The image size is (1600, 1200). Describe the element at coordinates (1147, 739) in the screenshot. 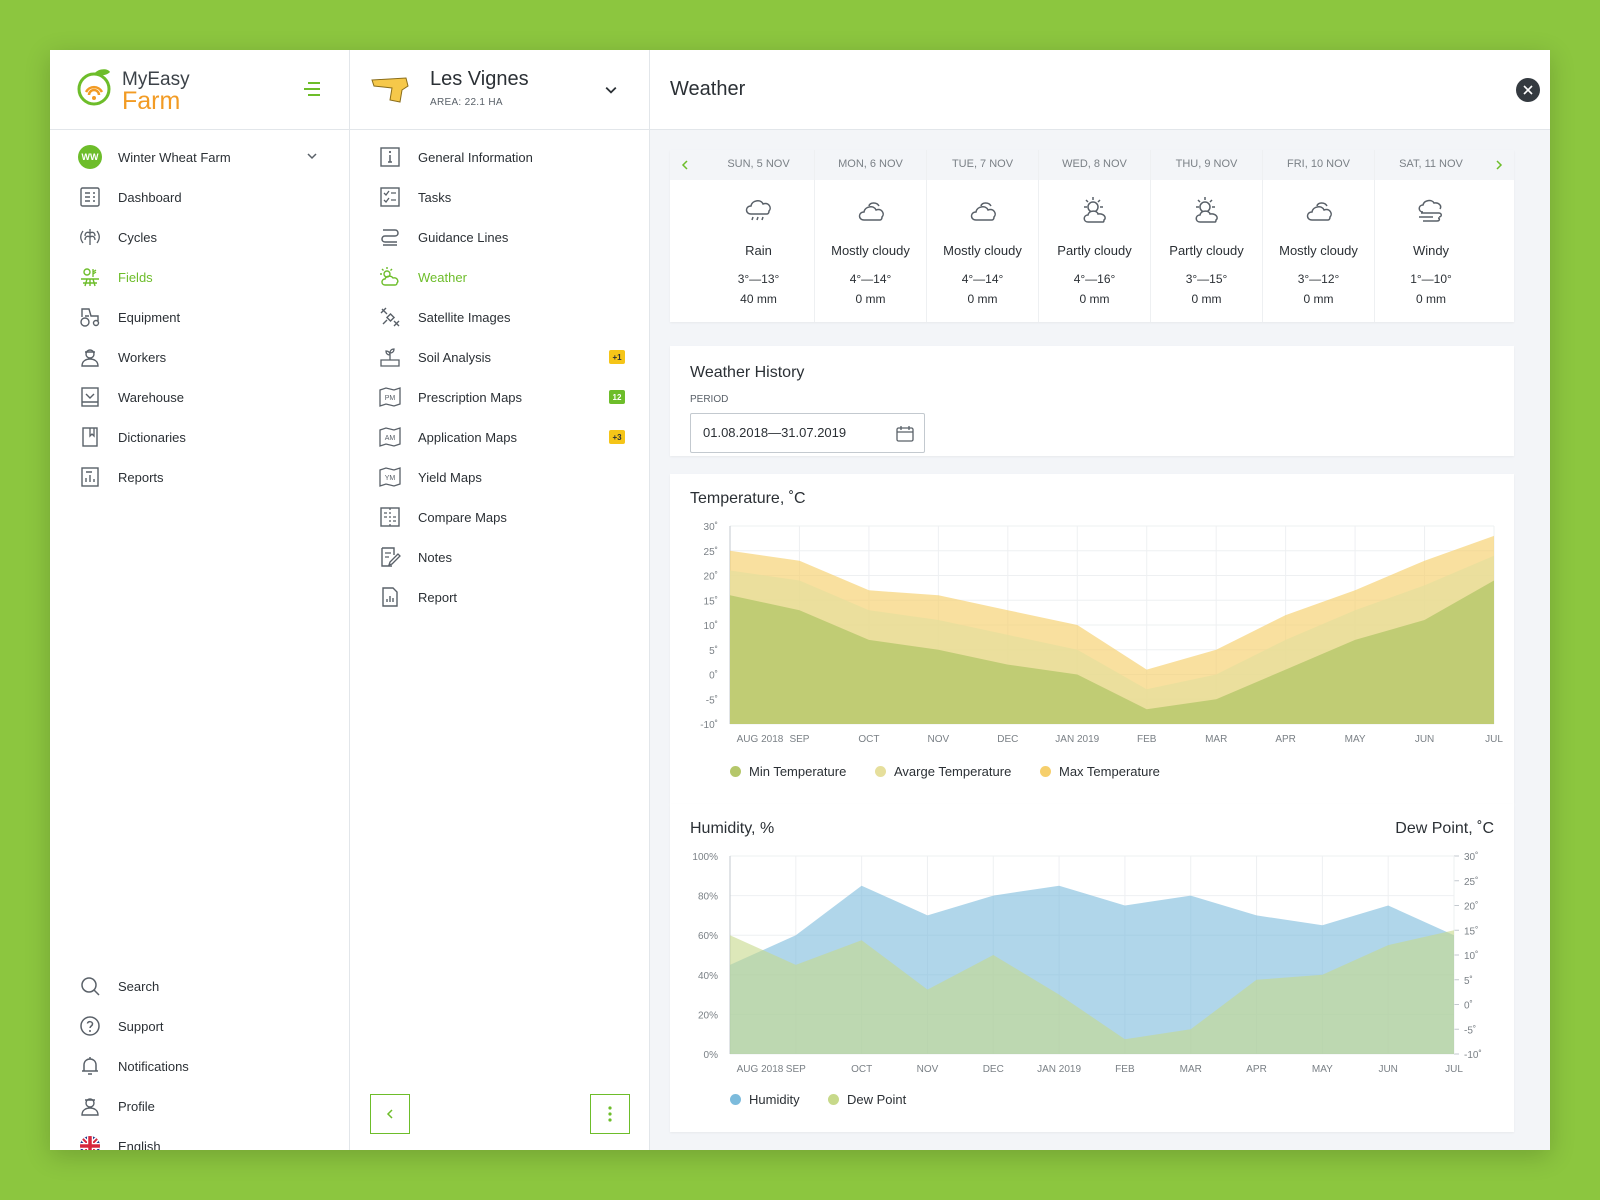

I see `x-tick-label: FEB` at that location.